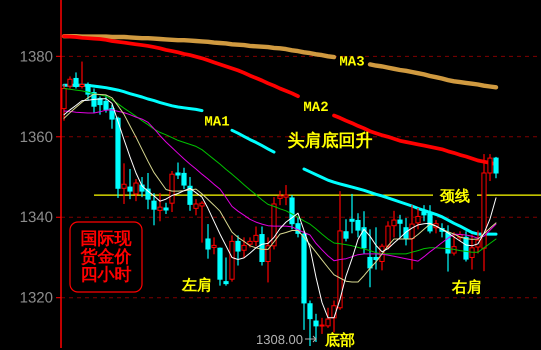 The width and height of the screenshot is (541, 350). I want to click on annotation: 右肩, so click(466, 287).